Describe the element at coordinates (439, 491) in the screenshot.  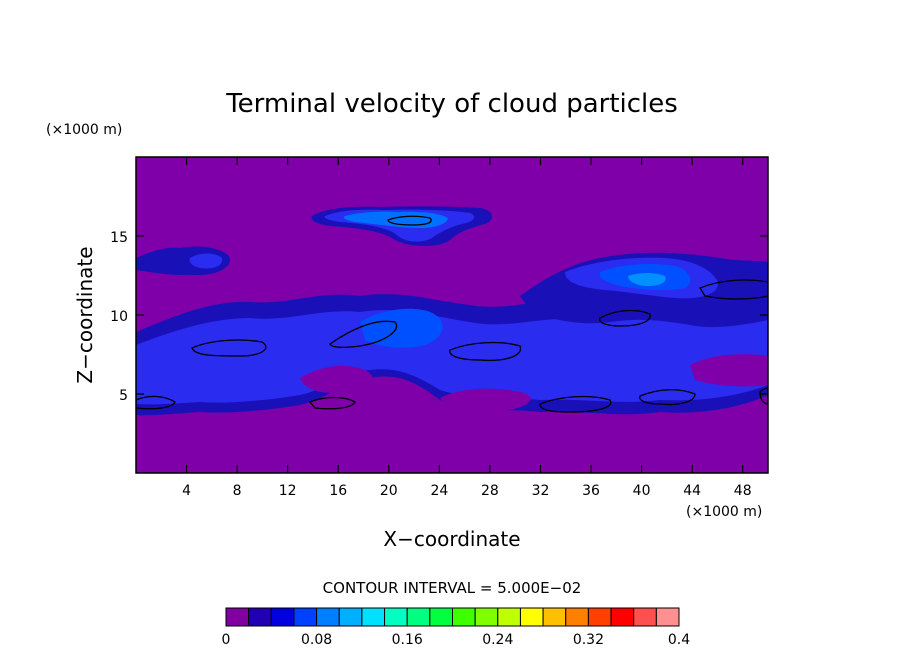
I see `x-tick-label: 24` at that location.